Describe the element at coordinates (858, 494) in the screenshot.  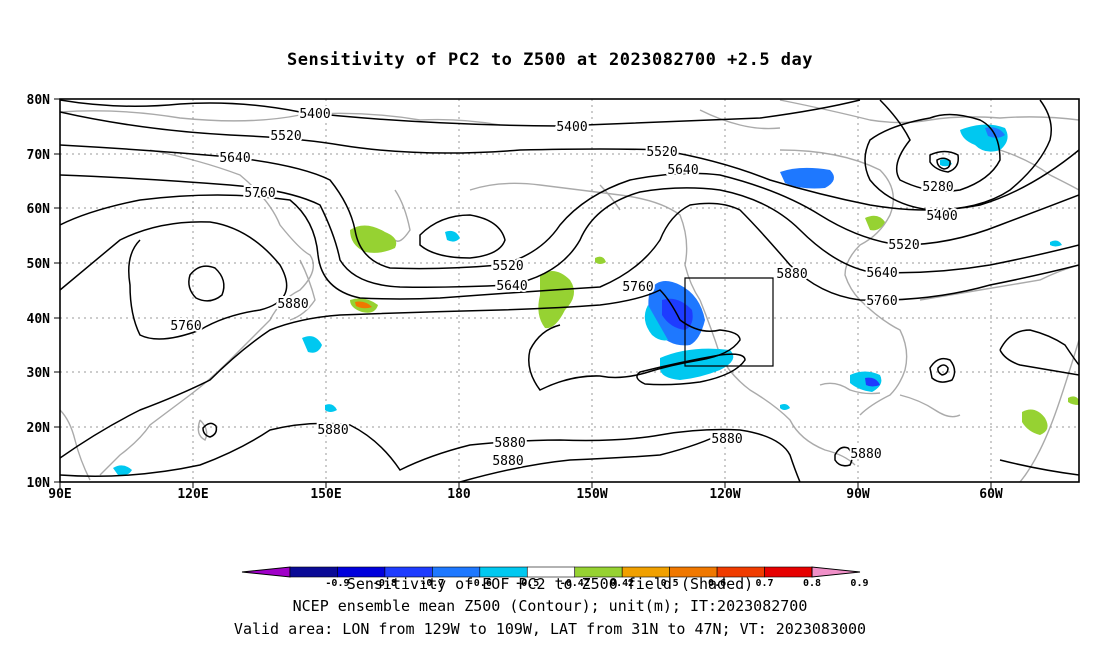
I see `lon-label: 90W` at that location.